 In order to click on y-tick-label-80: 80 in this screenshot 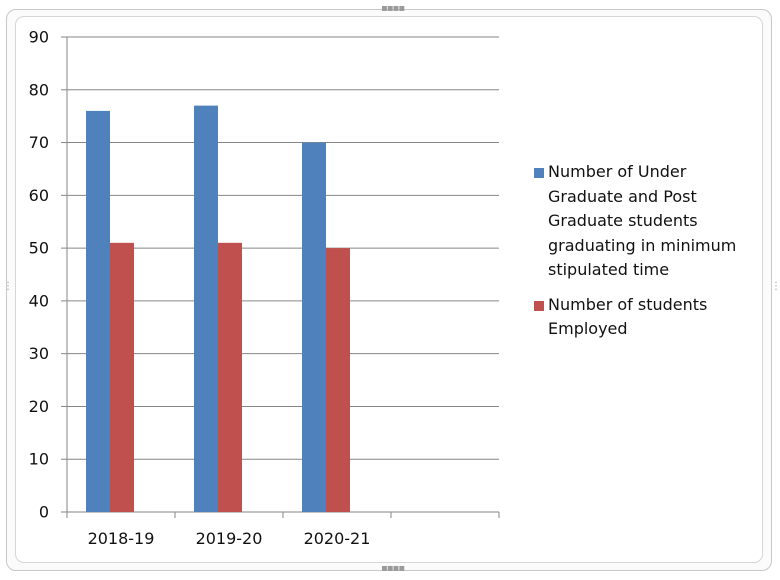, I will do `click(39, 89)`.